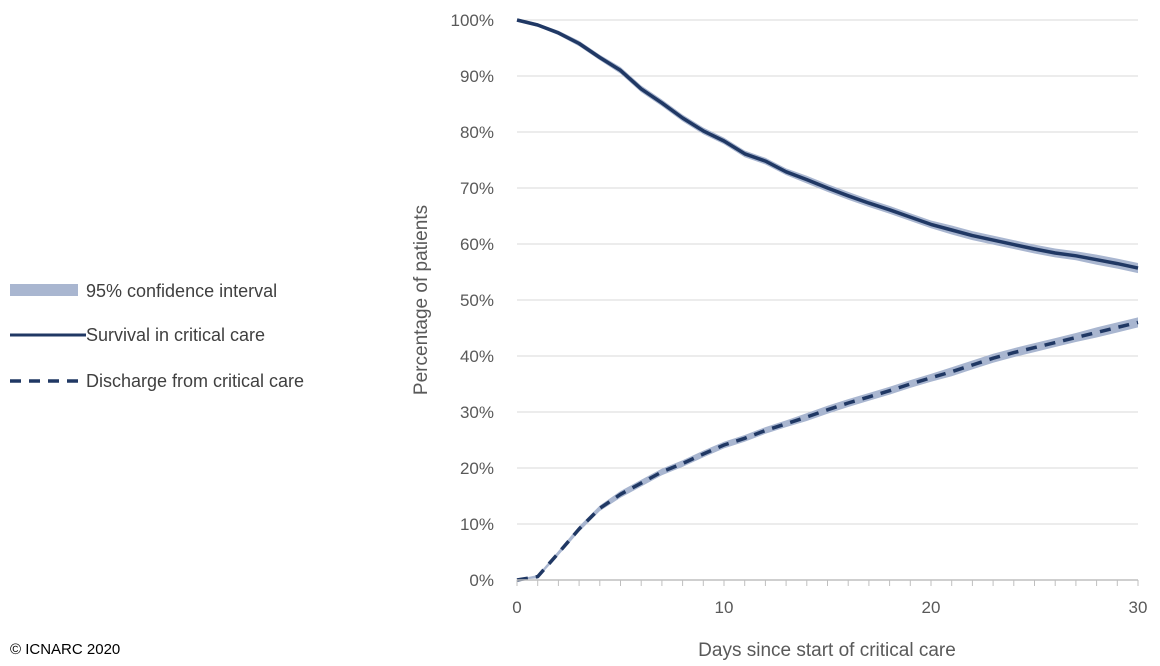 The height and width of the screenshot is (666, 1160). Describe the element at coordinates (421, 300) in the screenshot. I see `y-axis-title: Percentage of patients` at that location.